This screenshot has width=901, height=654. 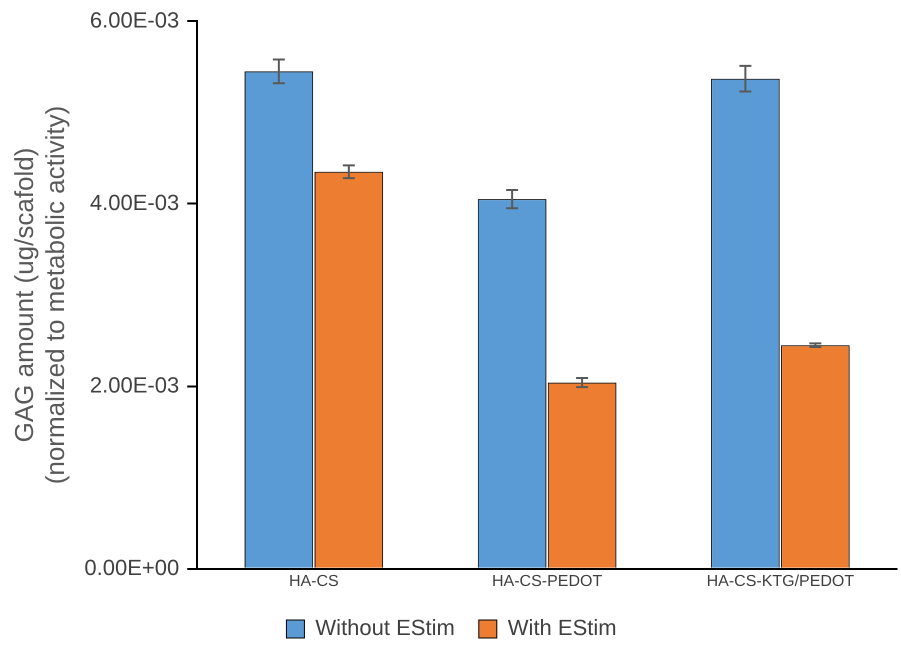 I want to click on legend-label: Without EStim, so click(x=385, y=627).